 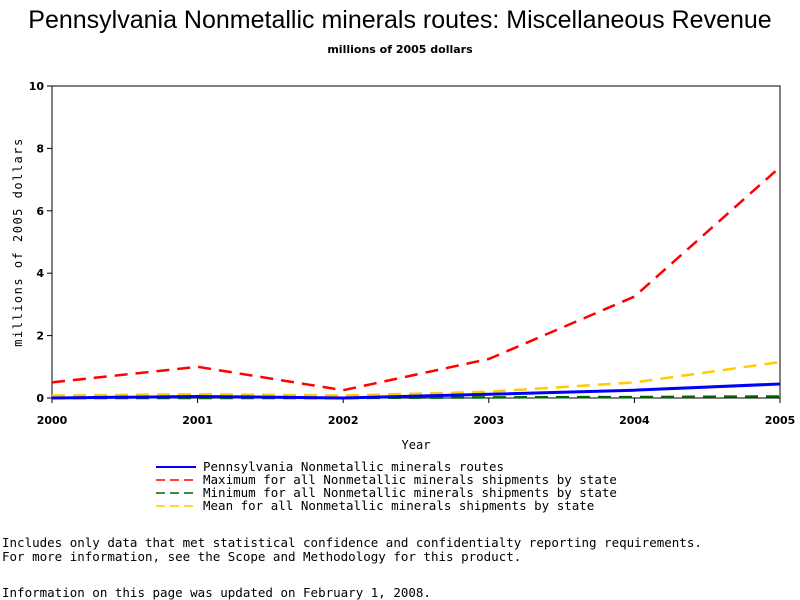 I want to click on y-tick-label: 10, so click(x=37, y=86).